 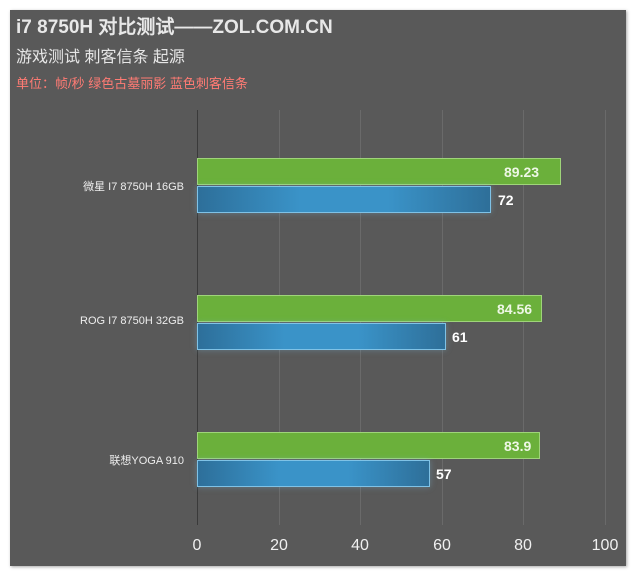 What do you see at coordinates (146, 461) in the screenshot?
I see `category-label: 联想YOGA 910` at bounding box center [146, 461].